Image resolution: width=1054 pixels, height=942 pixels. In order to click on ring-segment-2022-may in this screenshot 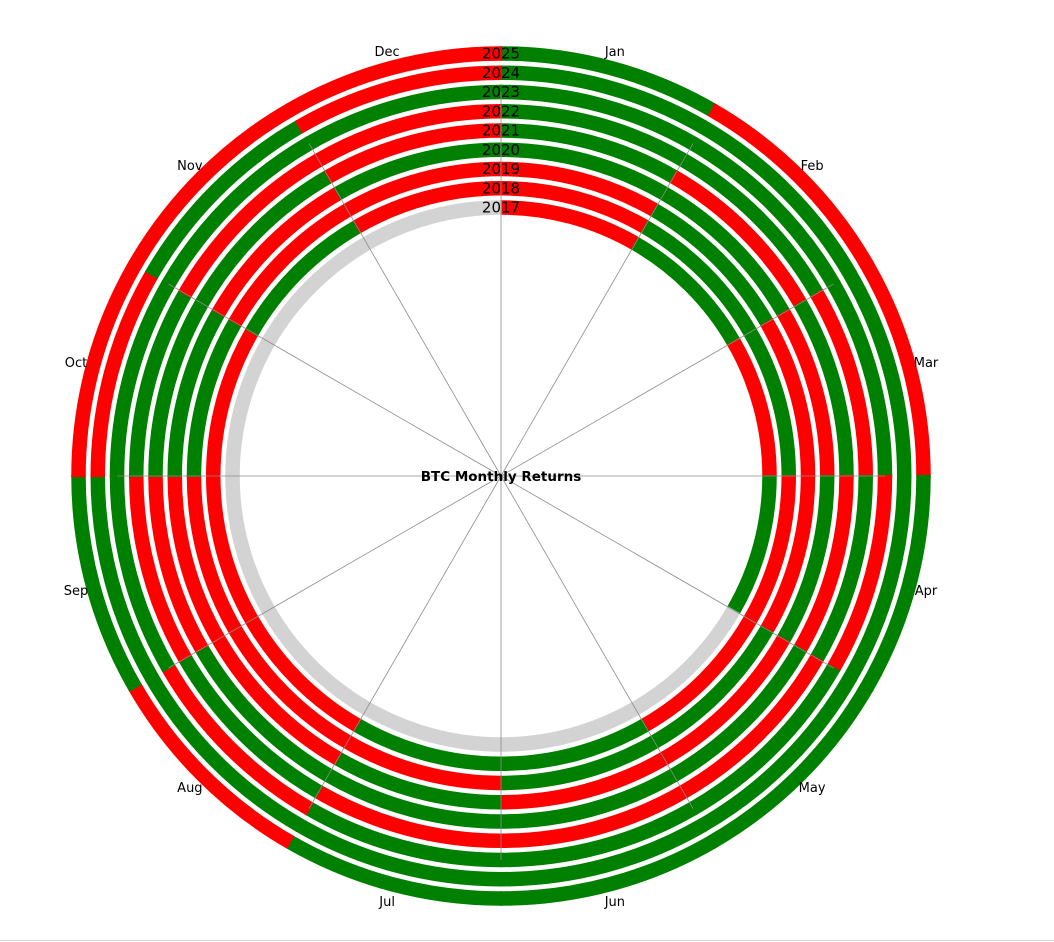, I will do `click(751, 726)`.